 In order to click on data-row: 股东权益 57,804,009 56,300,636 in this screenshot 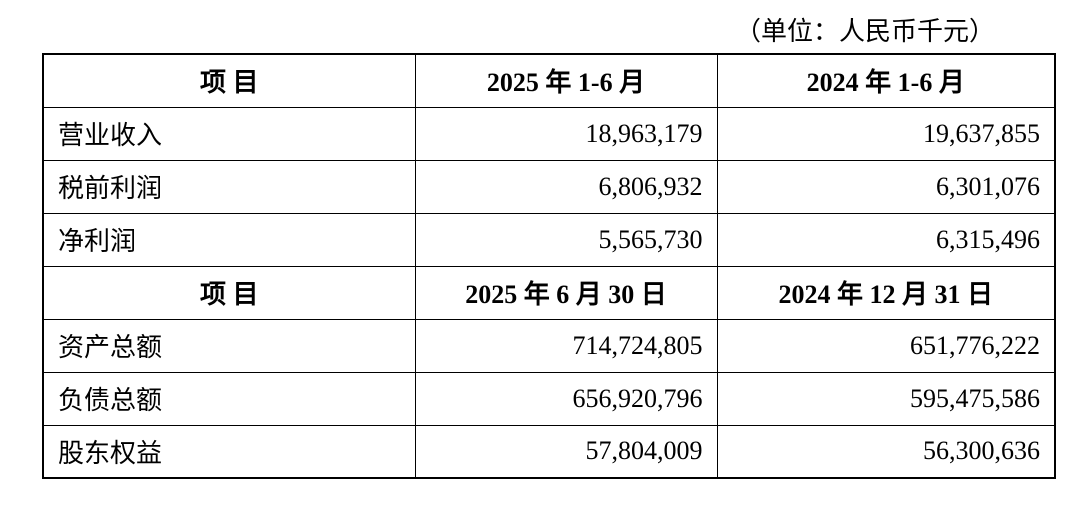, I will do `click(549, 451)`.